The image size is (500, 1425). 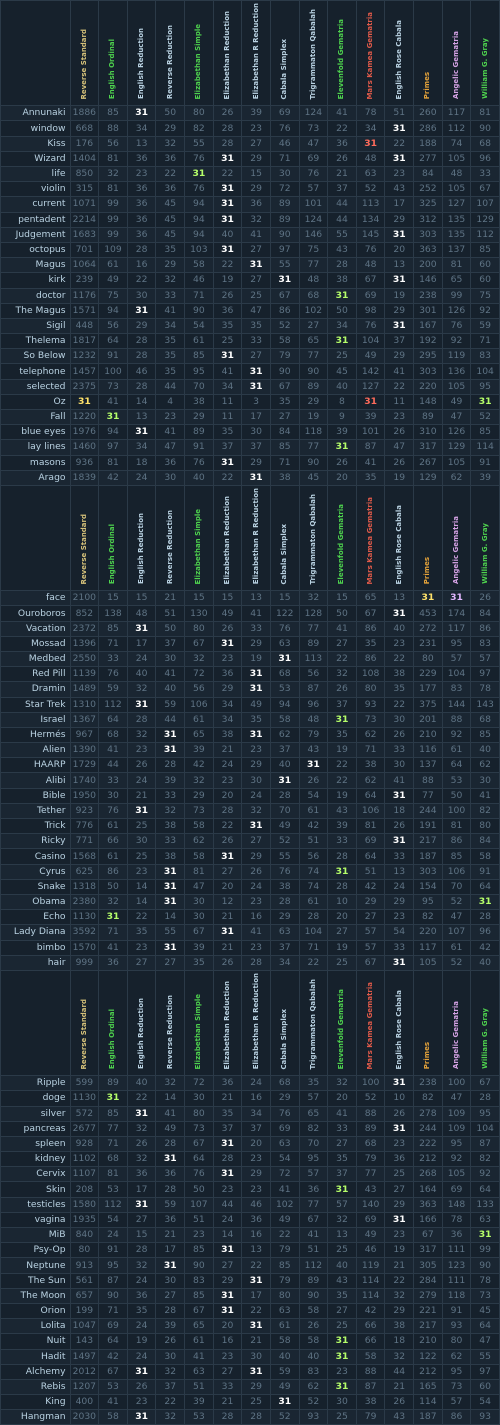 I want to click on table-row: Cyrus 625 86 23 31 81 27 26 76 74 31 51 13 303 106 91, so click(x=250, y=871).